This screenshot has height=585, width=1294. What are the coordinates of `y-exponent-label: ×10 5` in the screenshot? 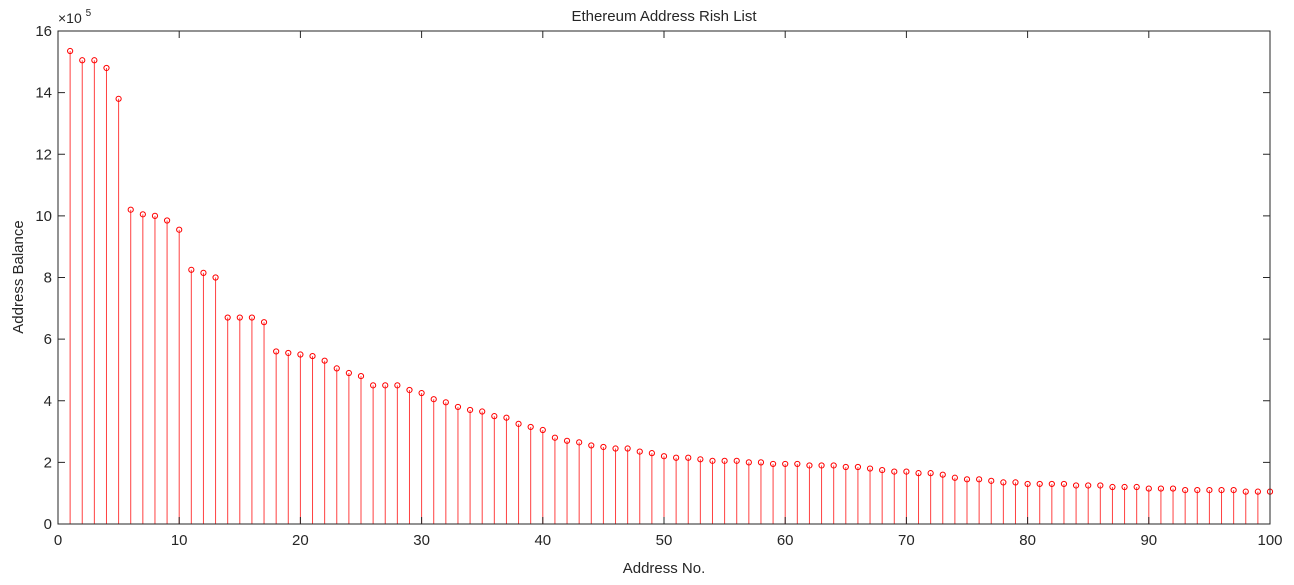 It's located at (75, 17).